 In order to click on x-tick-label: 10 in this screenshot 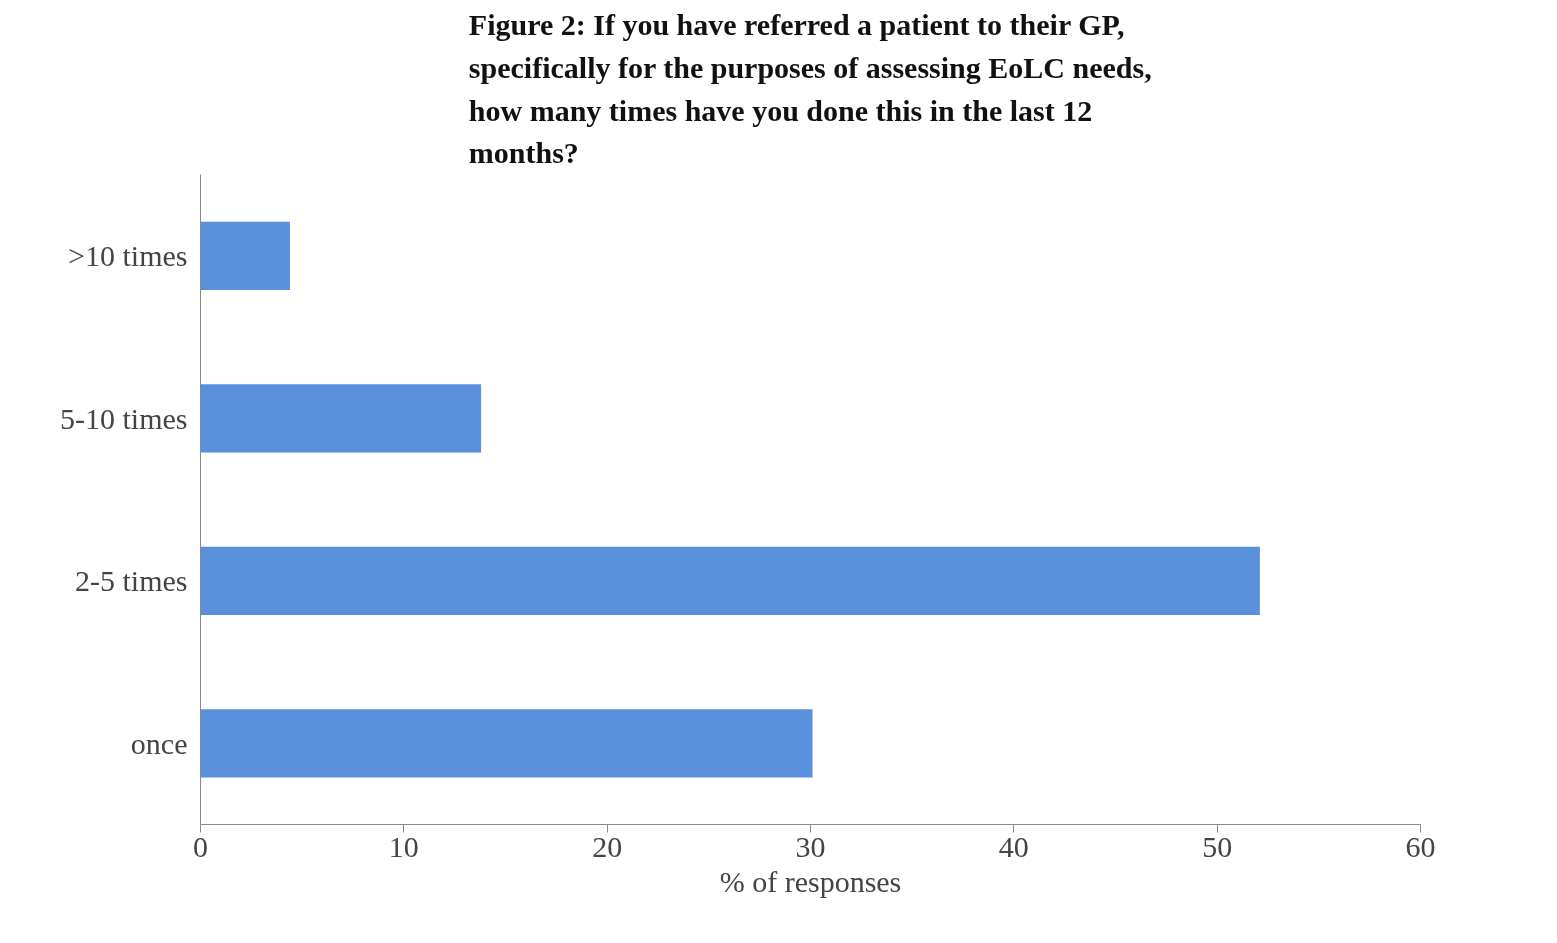, I will do `click(403, 846)`.